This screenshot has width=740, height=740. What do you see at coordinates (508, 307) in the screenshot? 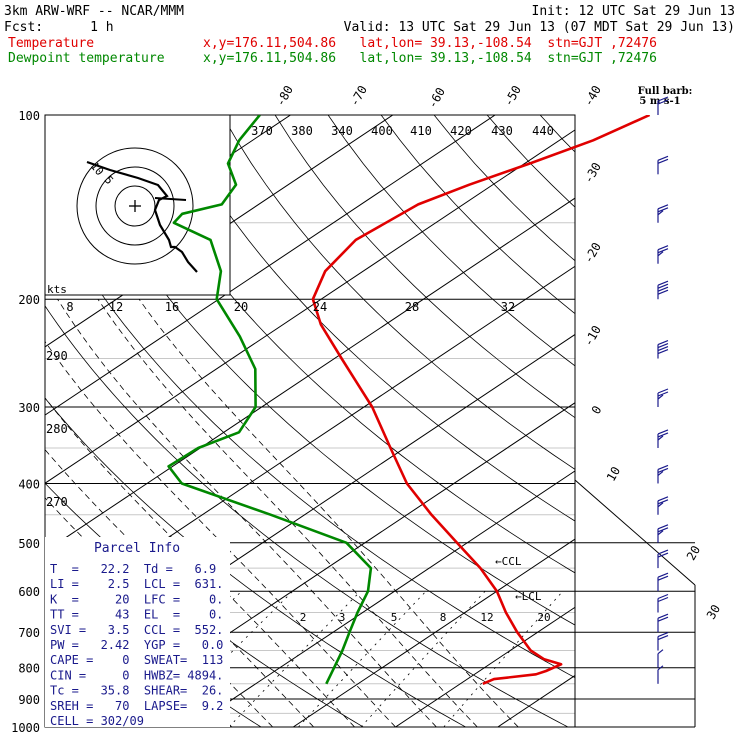
I see `saturated-adiabat-label: 32` at bounding box center [508, 307].